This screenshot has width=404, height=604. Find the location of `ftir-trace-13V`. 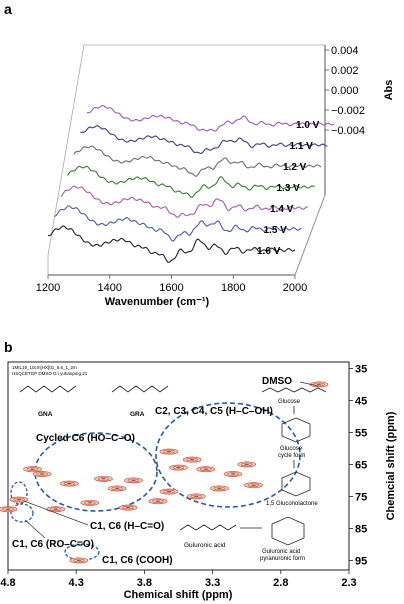

ftir-trace-13V is located at coordinates (191, 181).